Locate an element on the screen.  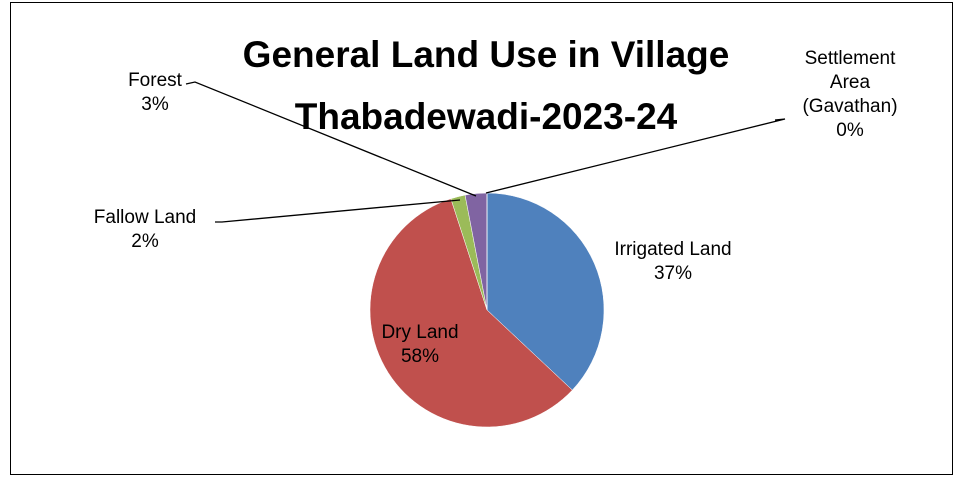
category-name: Forest is located at coordinates (155, 80).